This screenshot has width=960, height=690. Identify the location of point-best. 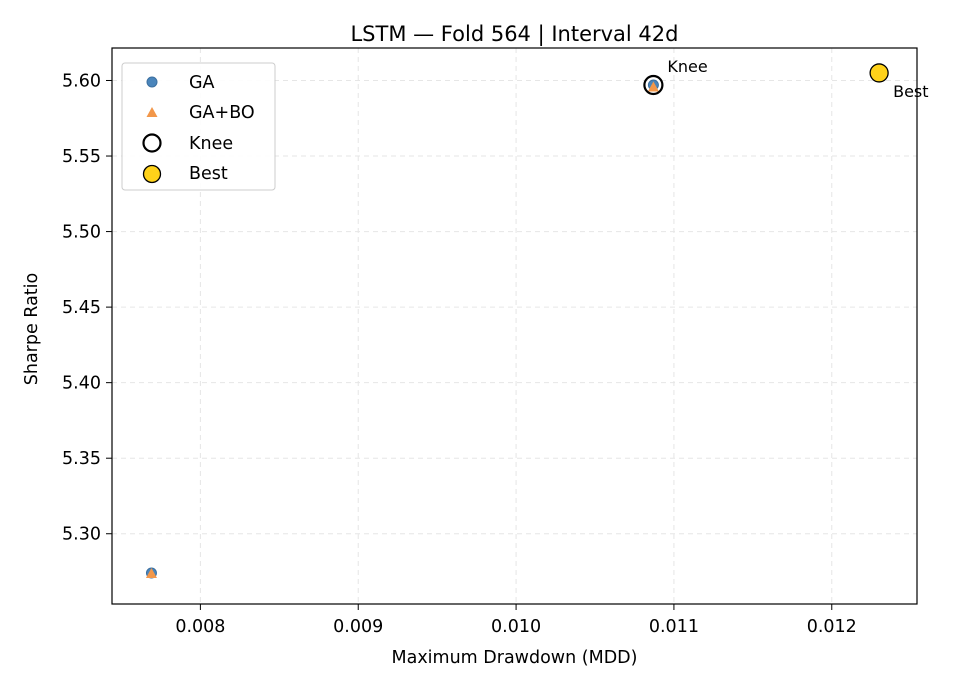
(879, 73).